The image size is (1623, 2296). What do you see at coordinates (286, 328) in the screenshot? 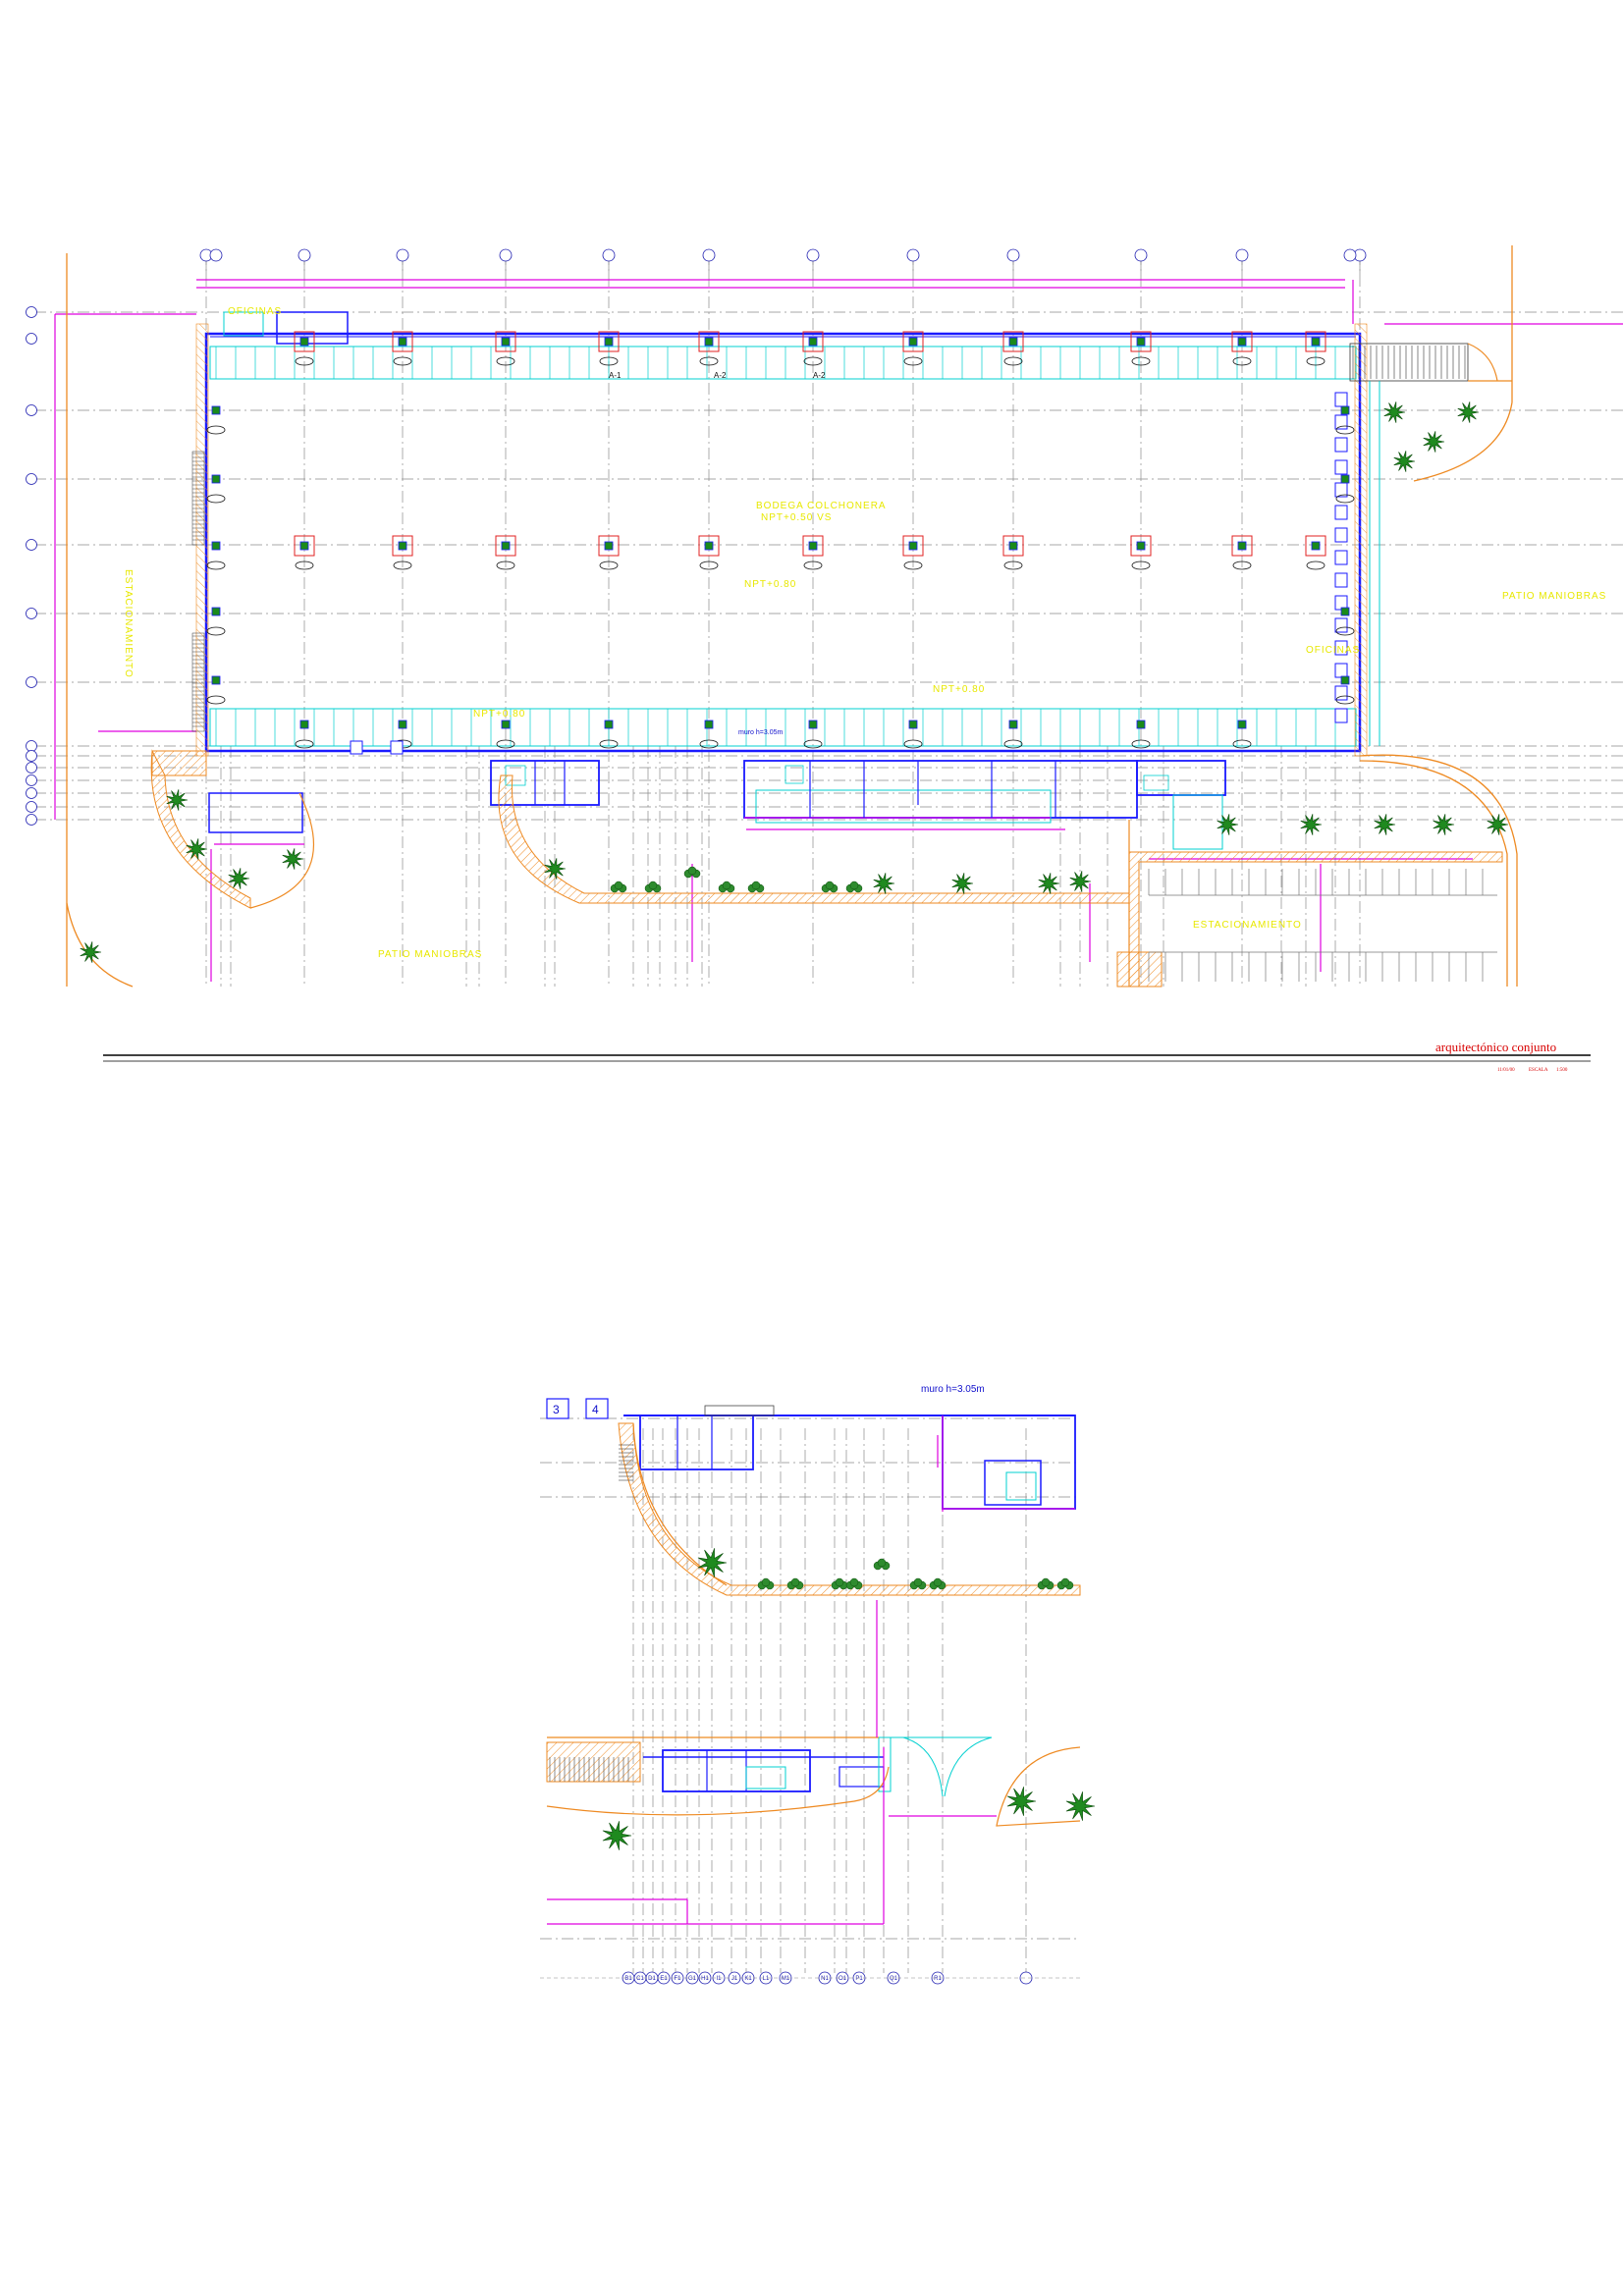
I see `upper-left-office` at bounding box center [286, 328].